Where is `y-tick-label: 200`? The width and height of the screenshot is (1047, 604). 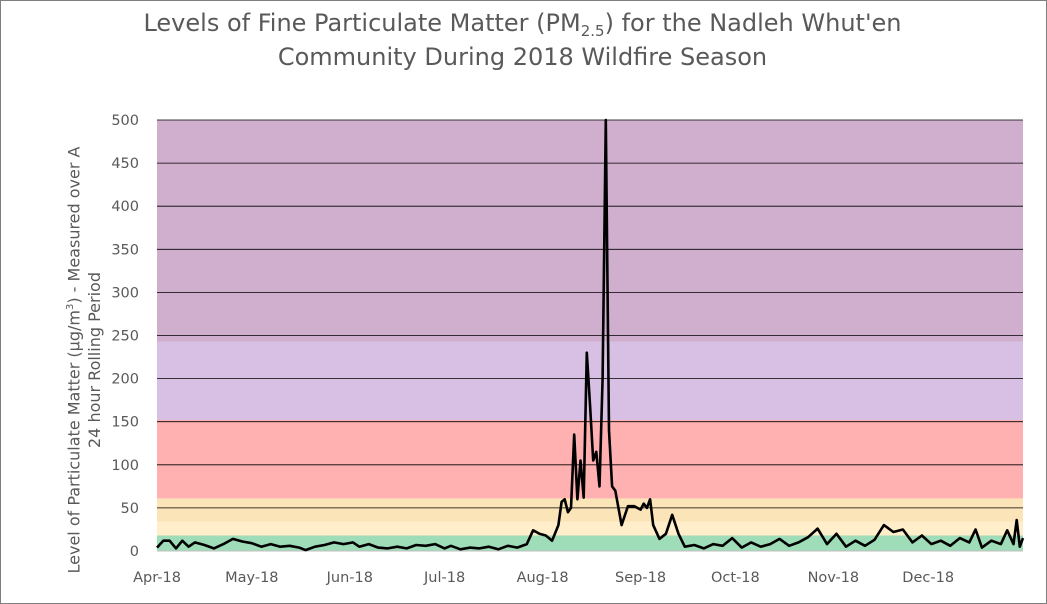 y-tick-label: 200 is located at coordinates (125, 380).